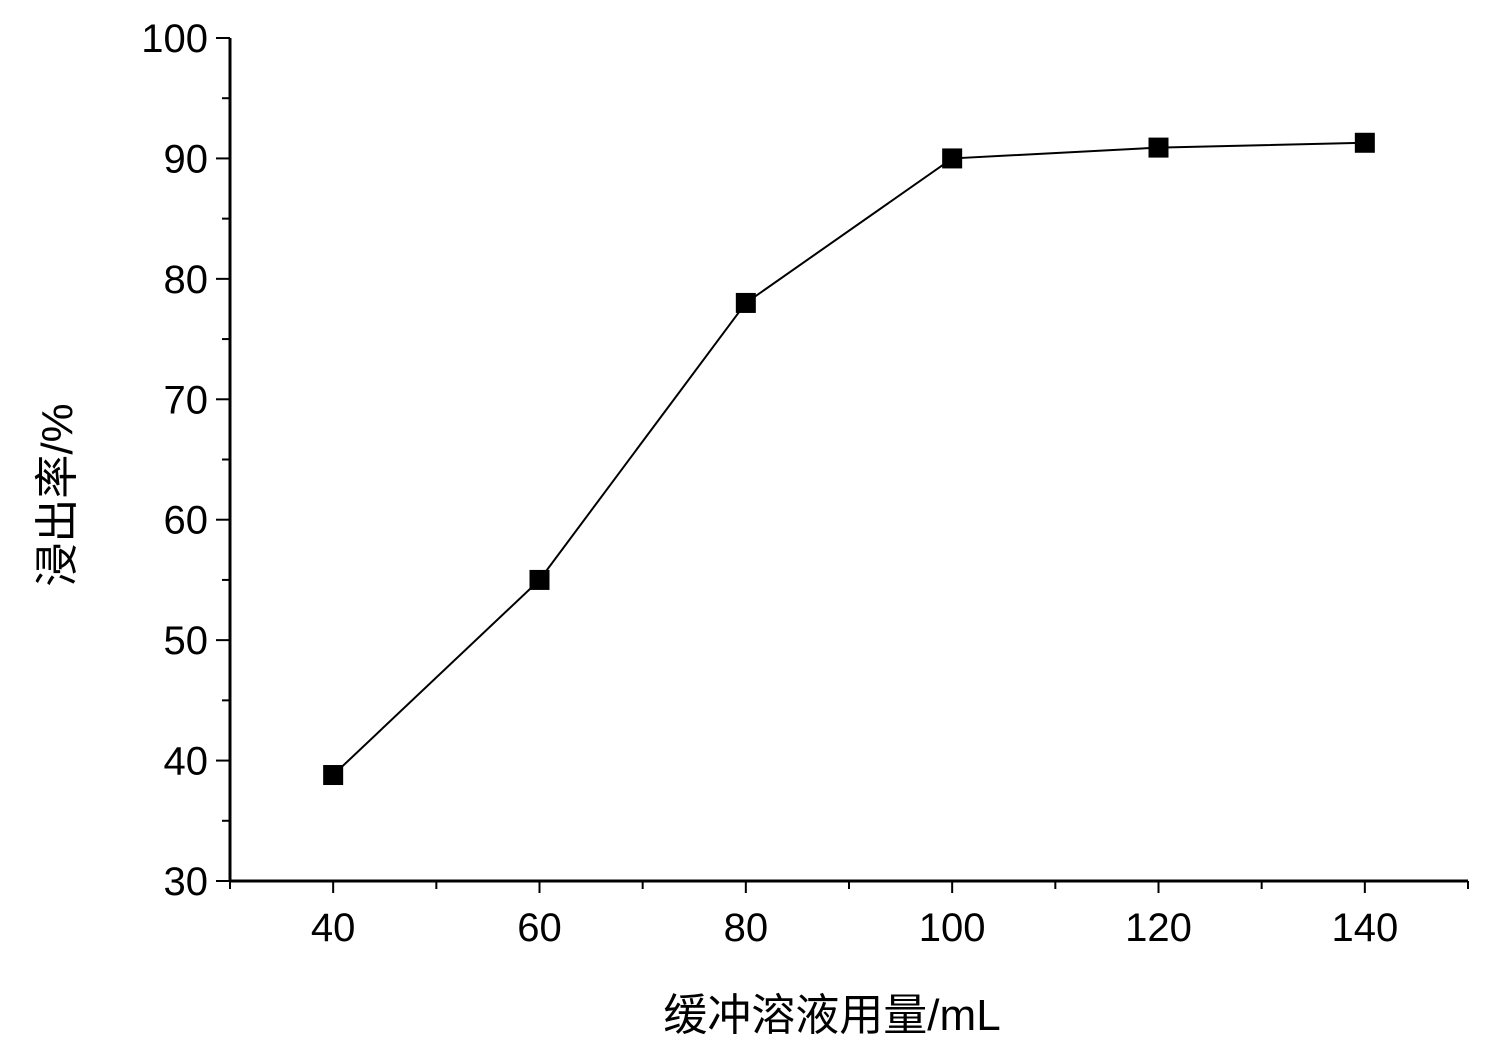 The image size is (1488, 1062). Describe the element at coordinates (186, 521) in the screenshot. I see `y-tick-label: 60` at that location.